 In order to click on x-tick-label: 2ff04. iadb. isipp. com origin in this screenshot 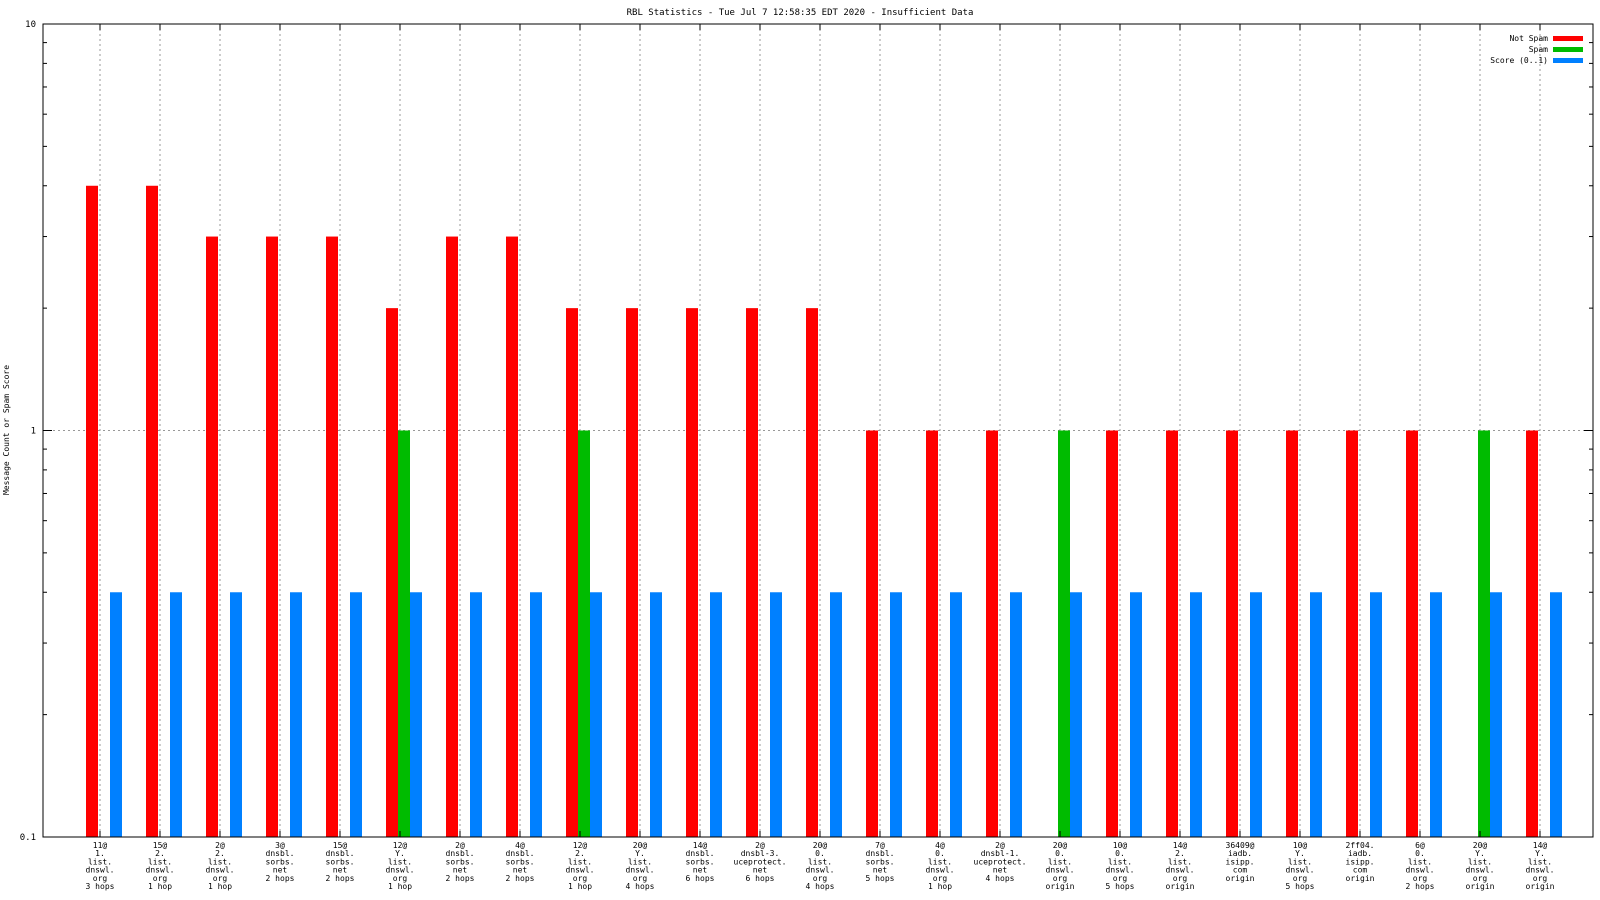, I will do `click(1360, 862)`.